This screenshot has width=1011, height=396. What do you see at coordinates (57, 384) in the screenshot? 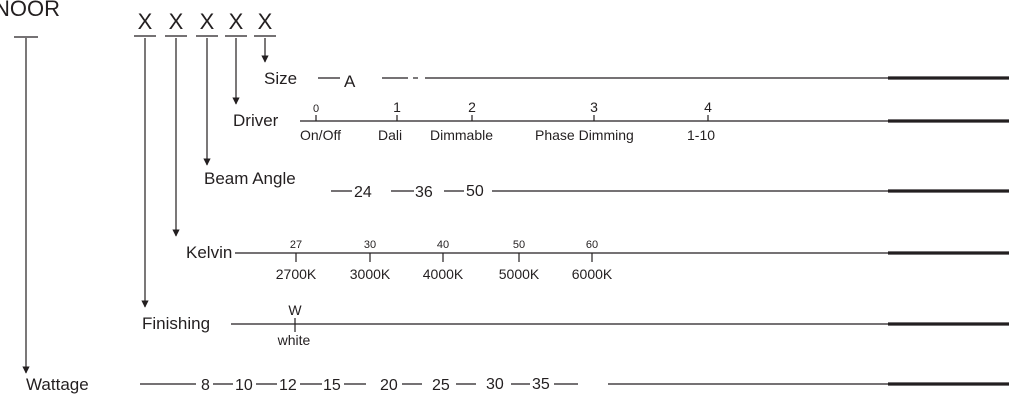
I see `wattage-label: Wattage` at bounding box center [57, 384].